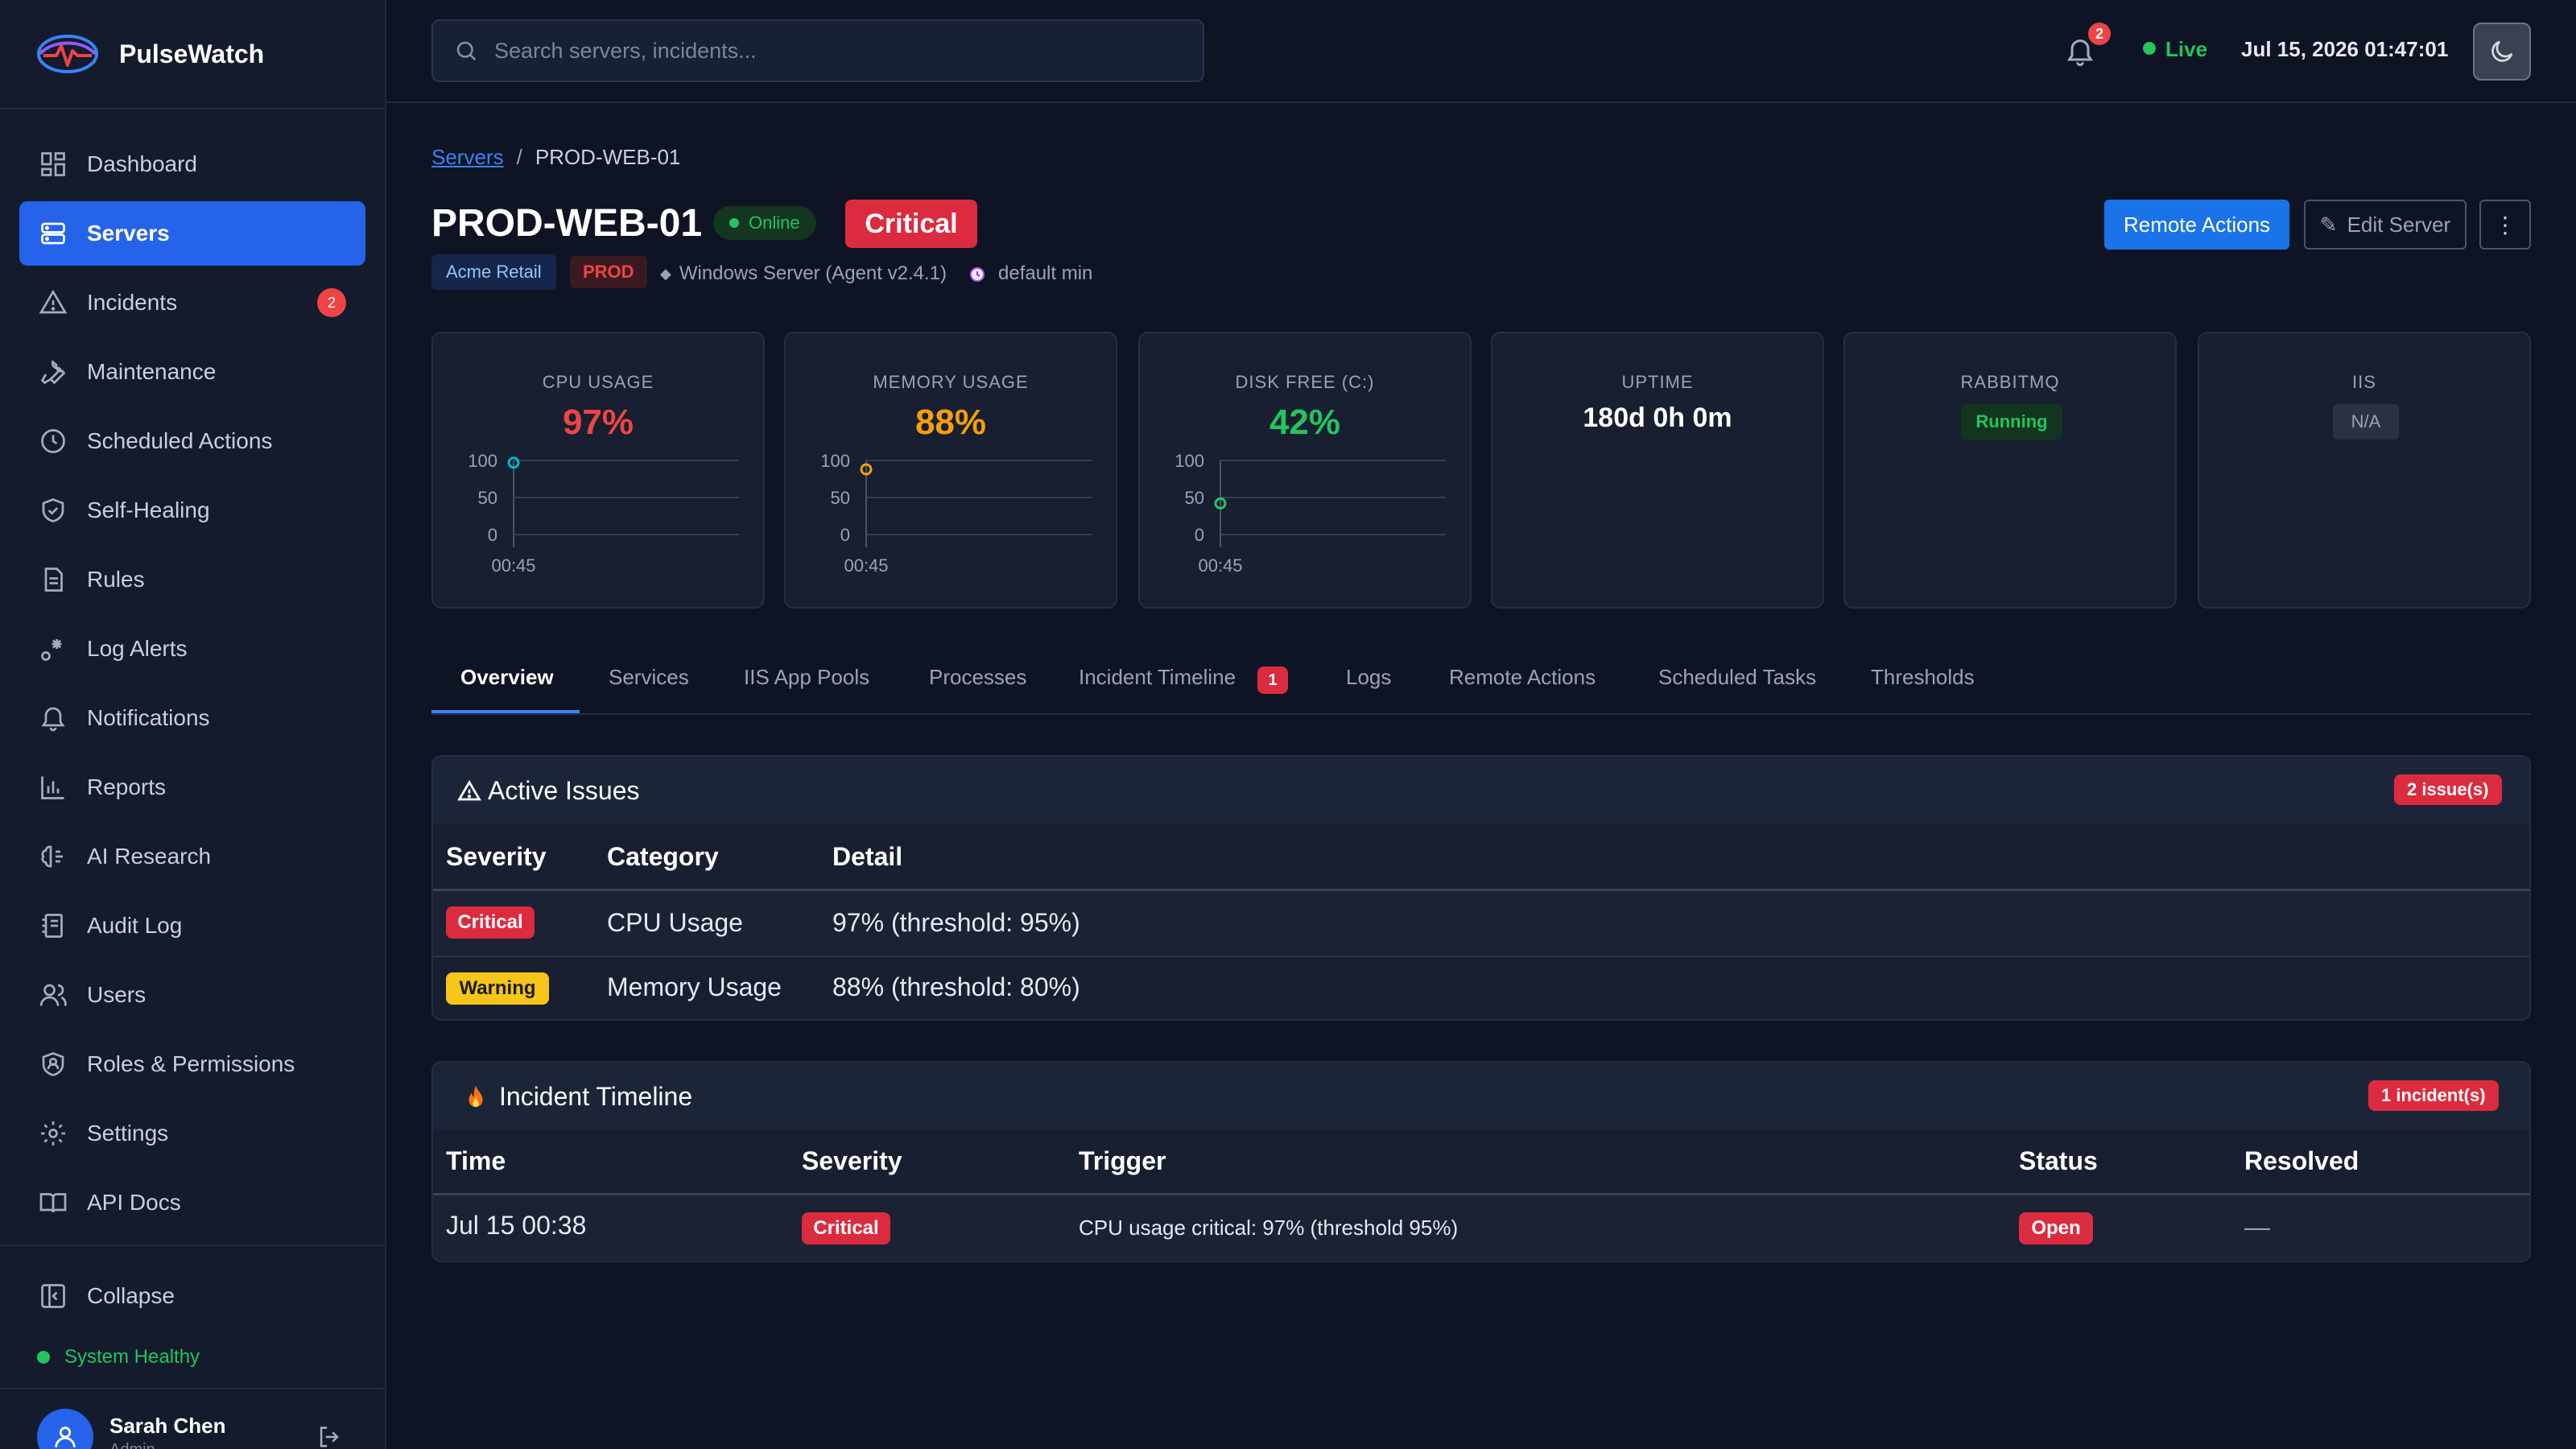 This screenshot has width=2576, height=1449. What do you see at coordinates (192, 1133) in the screenshot?
I see `sidebar-item-settings: Settings` at bounding box center [192, 1133].